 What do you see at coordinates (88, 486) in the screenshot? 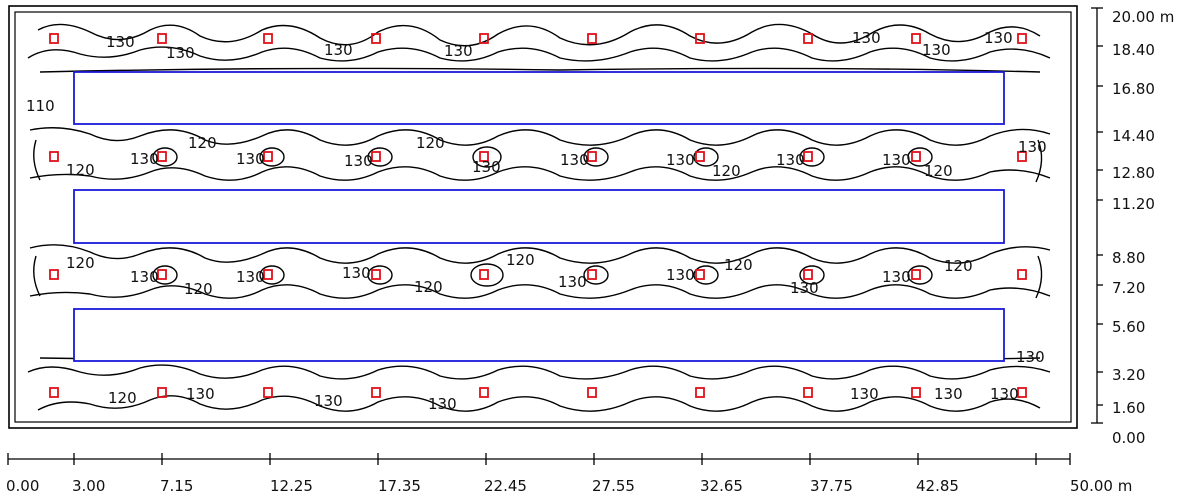
I see `x-tick-label: 3.00` at bounding box center [88, 486].